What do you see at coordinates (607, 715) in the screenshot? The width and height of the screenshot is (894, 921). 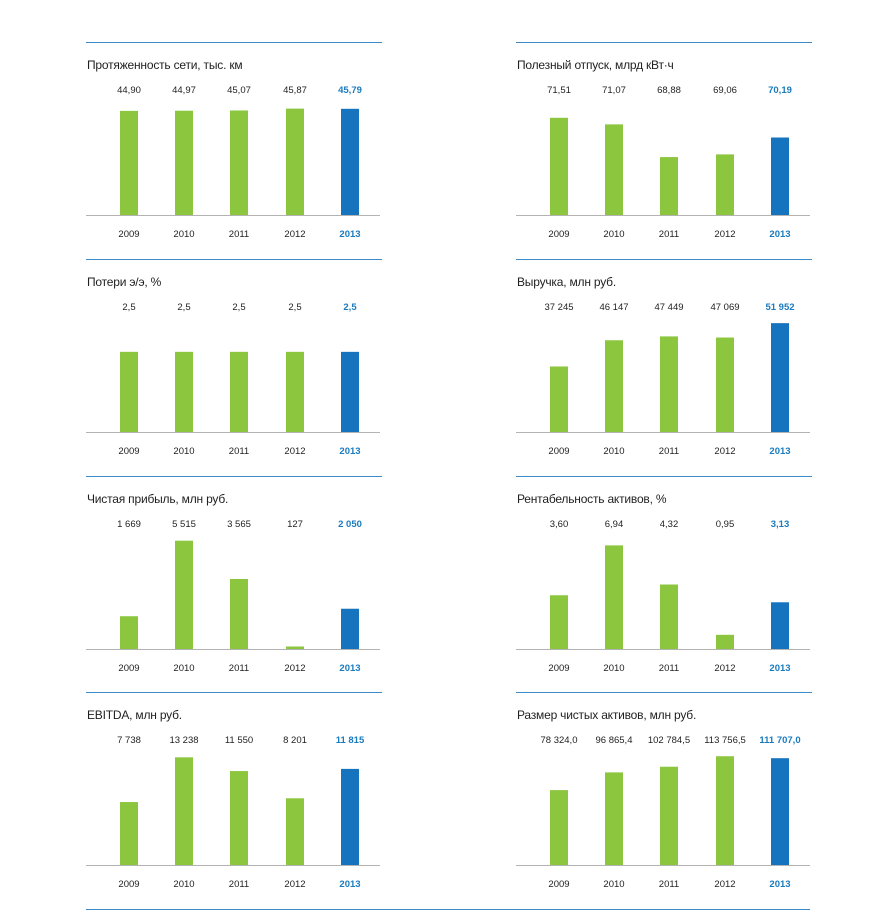 I see `chart-title: Размер чистых активов, млн руб.` at bounding box center [607, 715].